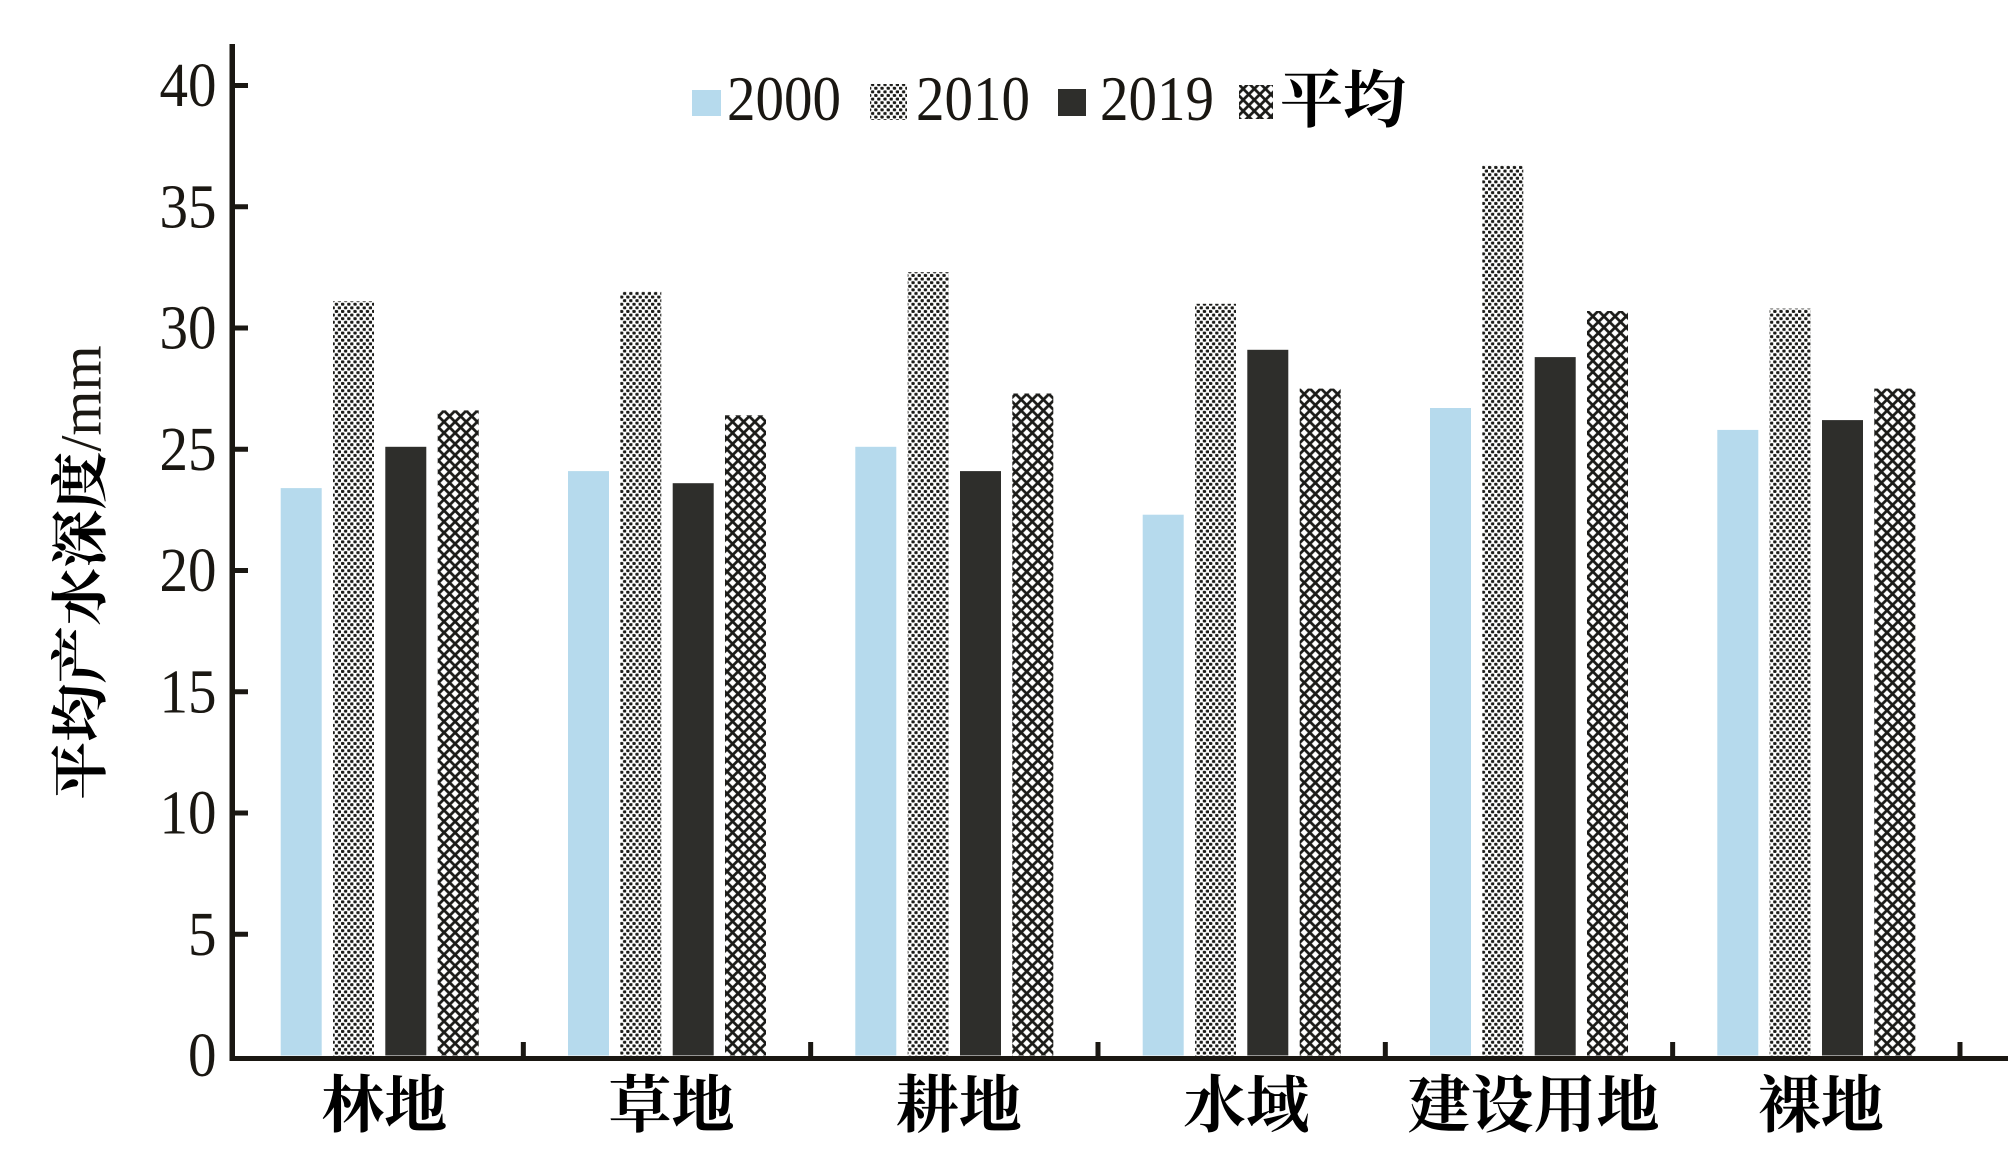 The width and height of the screenshot is (2008, 1153). I want to click on bar-2019-water, so click(1267, 703).